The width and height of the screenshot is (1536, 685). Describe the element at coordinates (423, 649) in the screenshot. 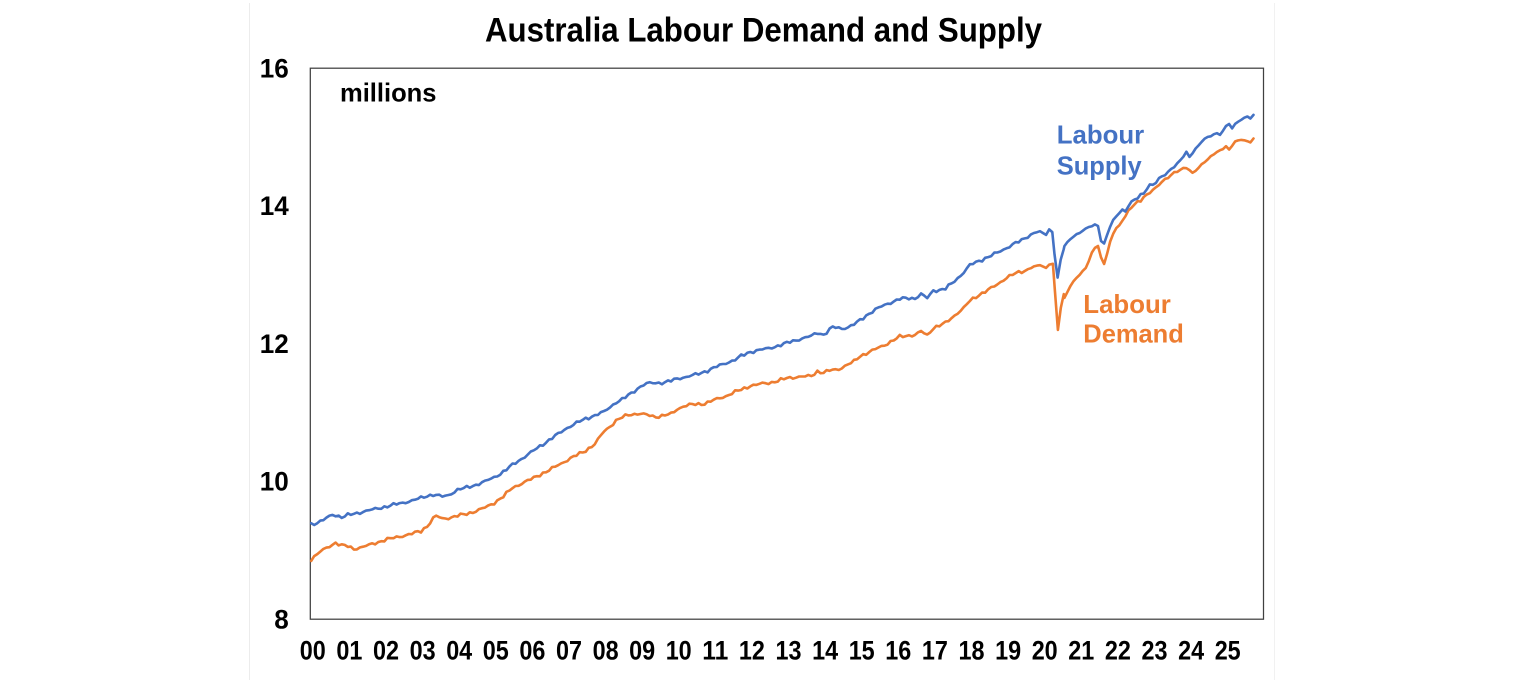

I see `svg-text: 03` at that location.